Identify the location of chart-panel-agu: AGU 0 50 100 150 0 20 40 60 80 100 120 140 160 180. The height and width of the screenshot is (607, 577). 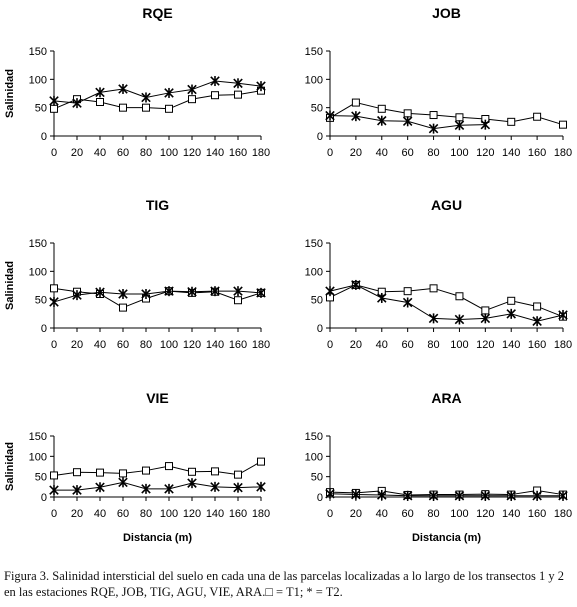
(439, 274).